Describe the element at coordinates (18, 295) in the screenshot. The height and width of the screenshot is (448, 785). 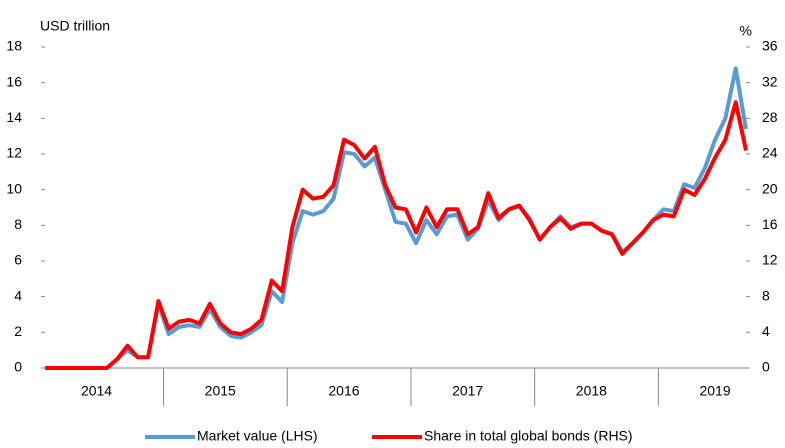
I see `y-tick-label: 4` at that location.